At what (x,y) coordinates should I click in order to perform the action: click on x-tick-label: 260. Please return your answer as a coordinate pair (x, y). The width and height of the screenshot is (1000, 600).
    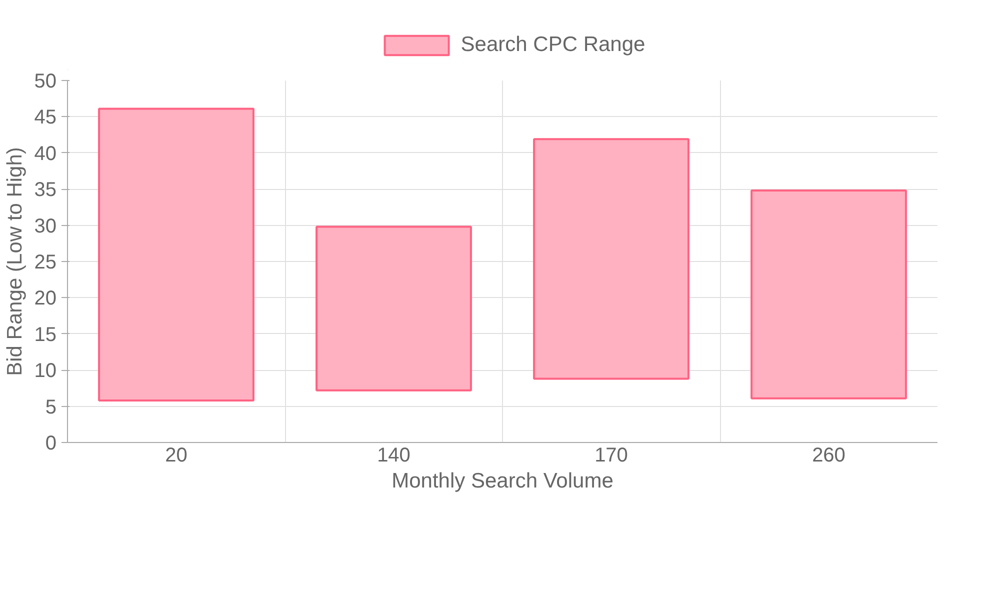
    Looking at the image, I should click on (829, 455).